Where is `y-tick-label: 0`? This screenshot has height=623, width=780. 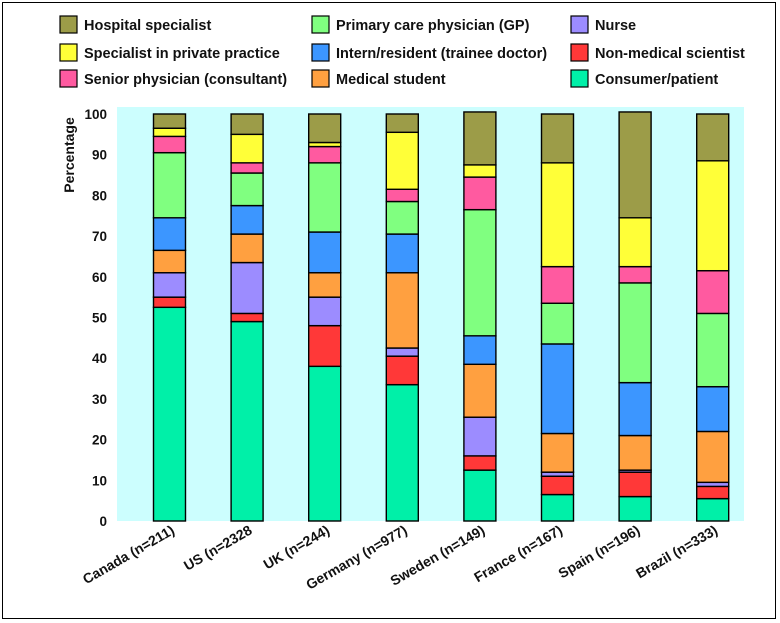
y-tick-label: 0 is located at coordinates (103, 521).